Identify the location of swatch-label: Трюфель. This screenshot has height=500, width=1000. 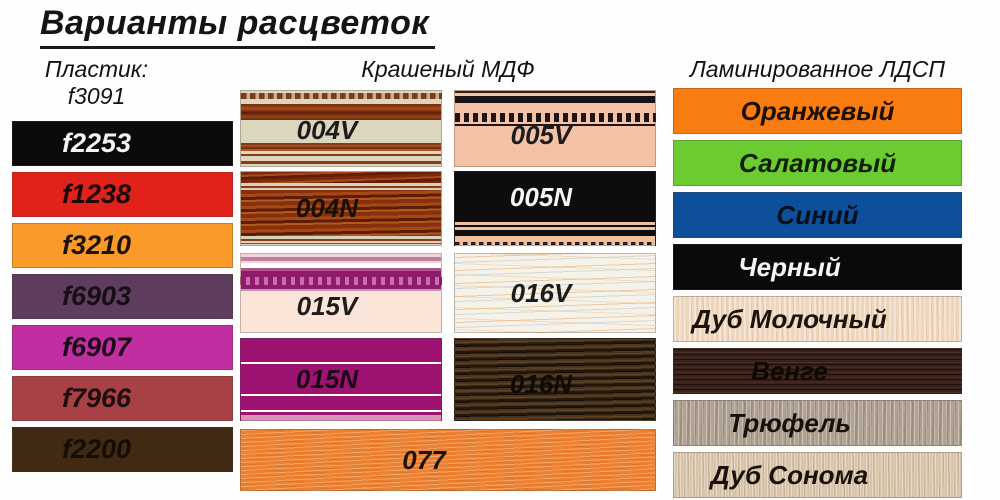
(789, 422).